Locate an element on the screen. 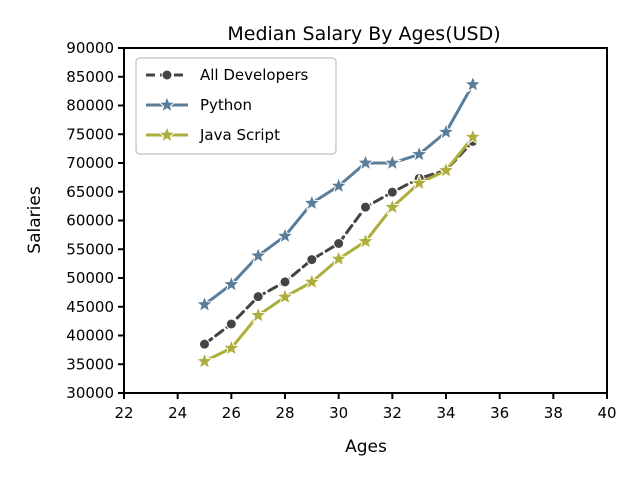 Image resolution: width=640 pixels, height=480 pixels. legend-label: Java Script is located at coordinates (239, 135).